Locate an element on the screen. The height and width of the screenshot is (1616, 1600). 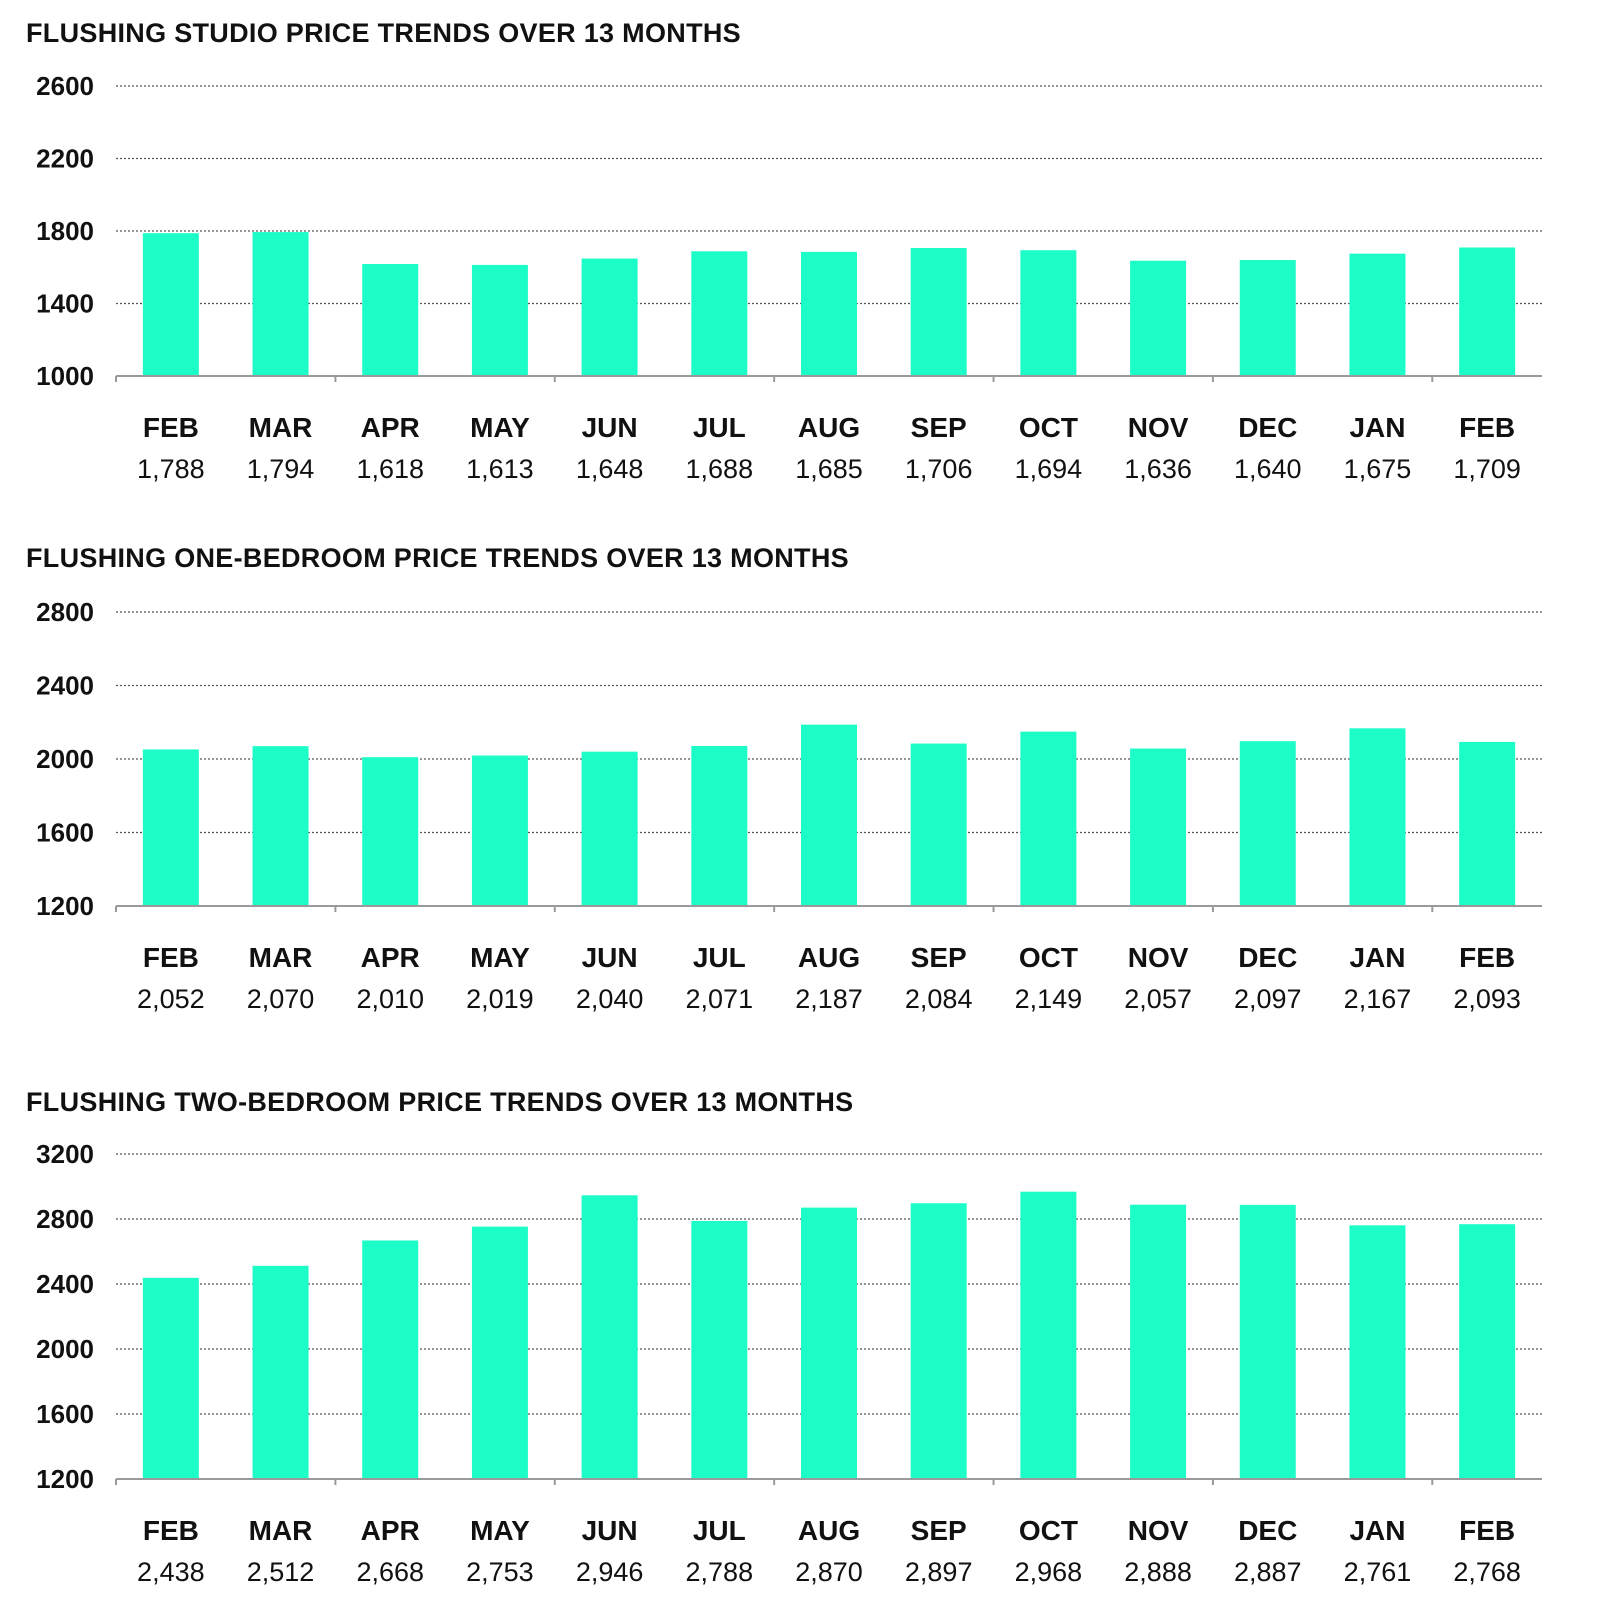
bar-value-label: 2,010 is located at coordinates (390, 999).